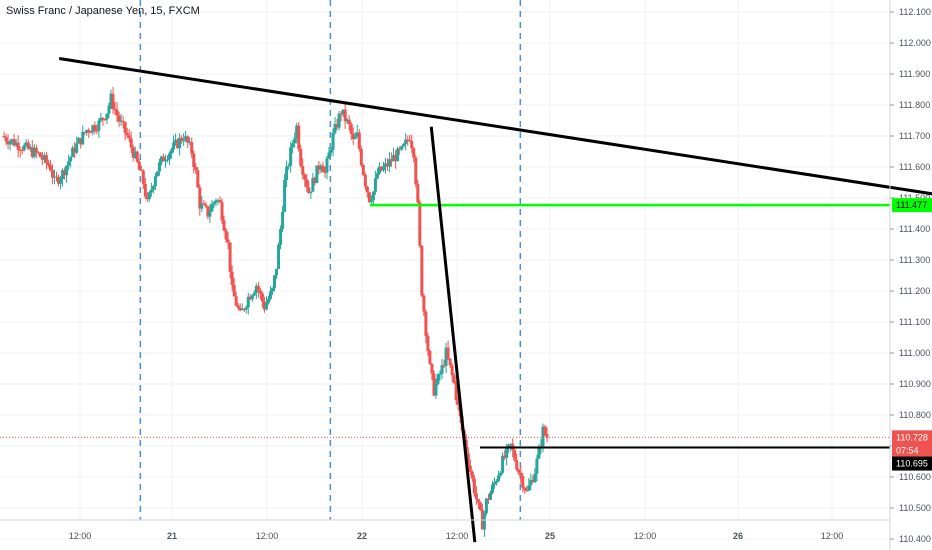 The image size is (932, 550). What do you see at coordinates (80, 536) in the screenshot?
I see `x-tick-label: 12:00` at bounding box center [80, 536].